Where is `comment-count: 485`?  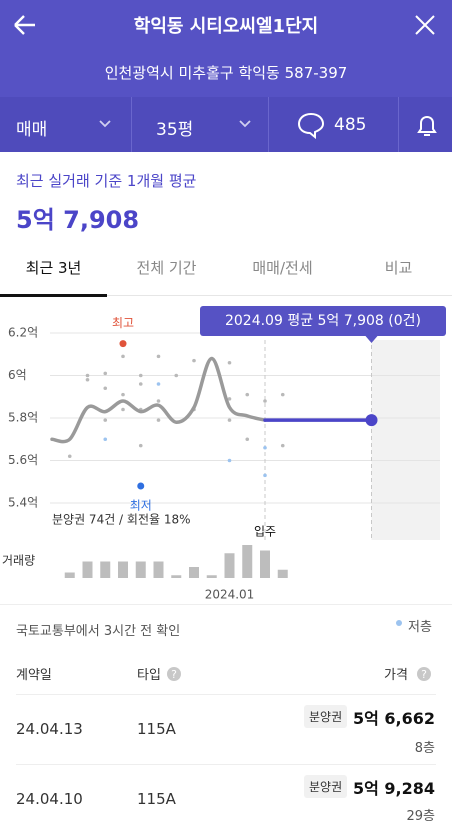
comment-count: 485 is located at coordinates (350, 125).